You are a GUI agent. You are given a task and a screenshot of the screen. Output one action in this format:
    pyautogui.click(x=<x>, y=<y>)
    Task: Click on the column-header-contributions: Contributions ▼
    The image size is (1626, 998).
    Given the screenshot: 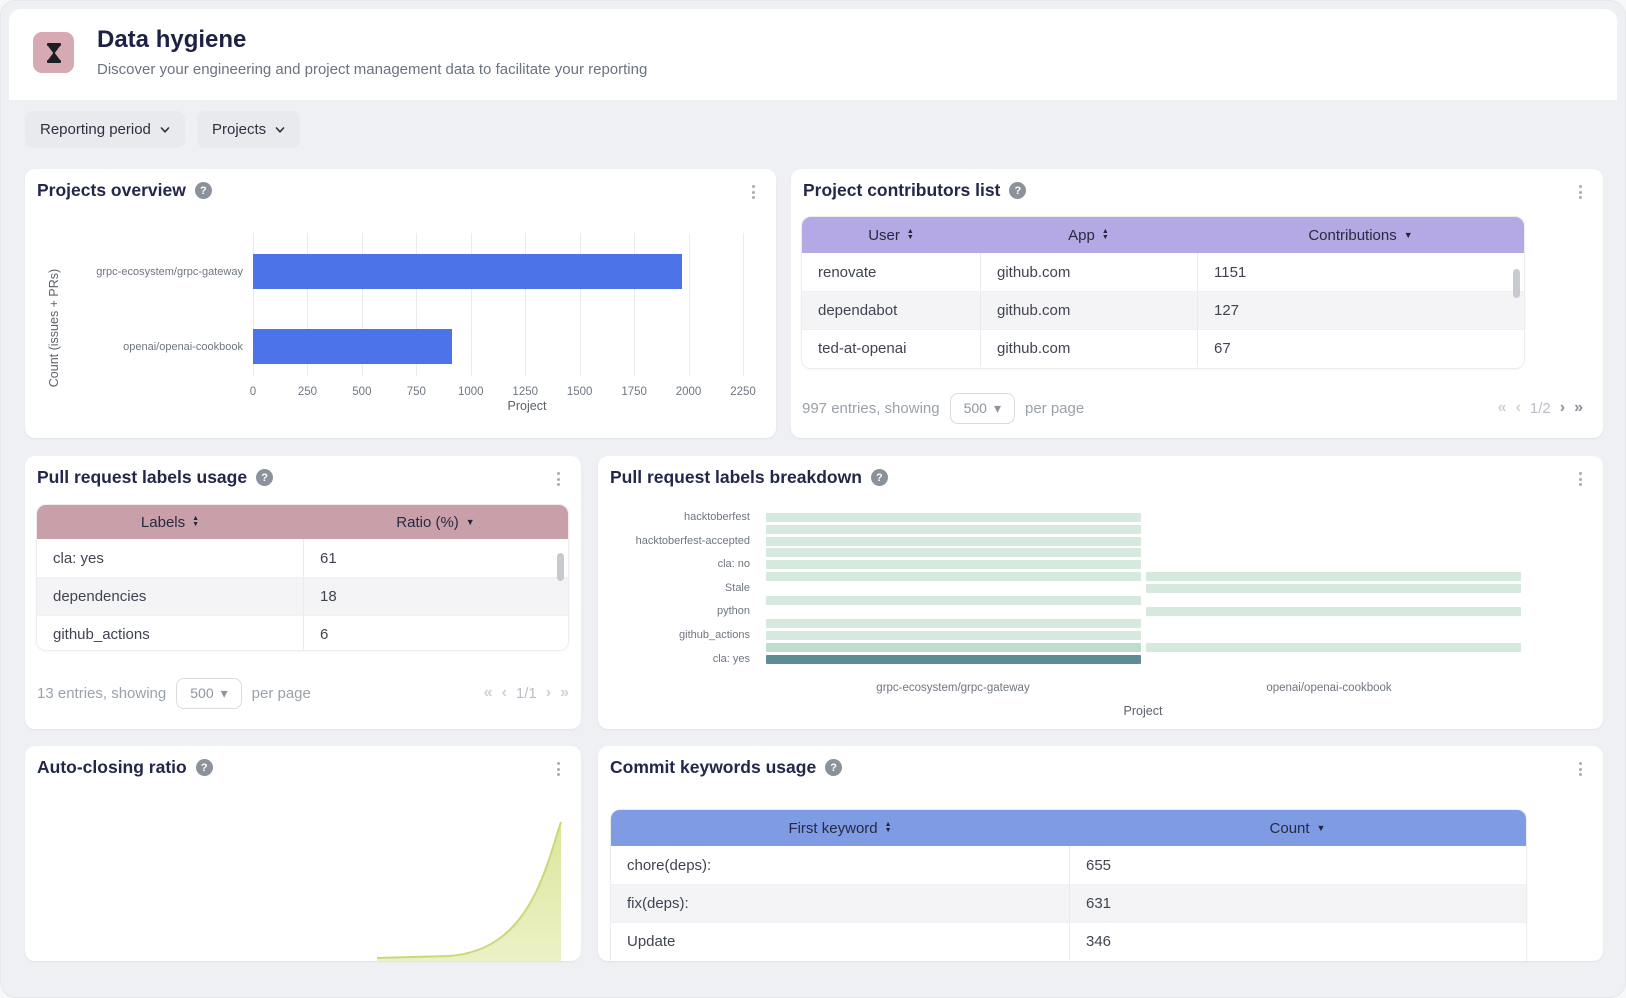 What is the action you would take?
    pyautogui.click(x=1360, y=235)
    